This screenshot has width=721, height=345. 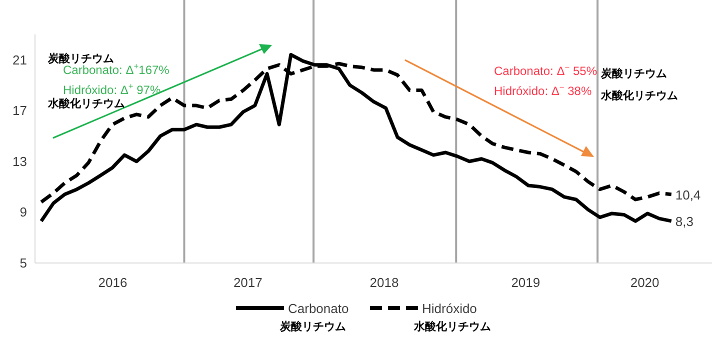 What do you see at coordinates (645, 282) in the screenshot?
I see `x-tick-label: 2020` at bounding box center [645, 282].